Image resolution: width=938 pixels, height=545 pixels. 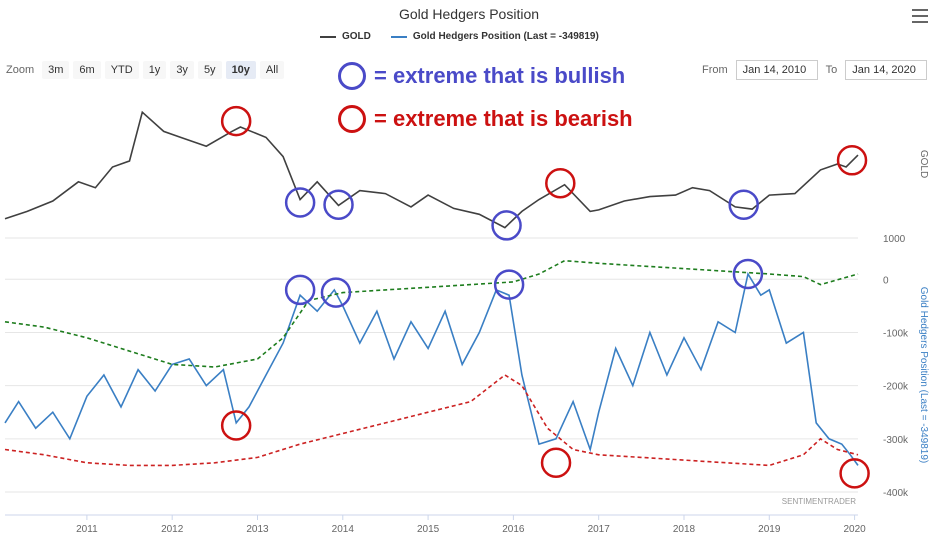 What do you see at coordinates (87, 70) in the screenshot?
I see `zoom-6m-button: 6m` at bounding box center [87, 70].